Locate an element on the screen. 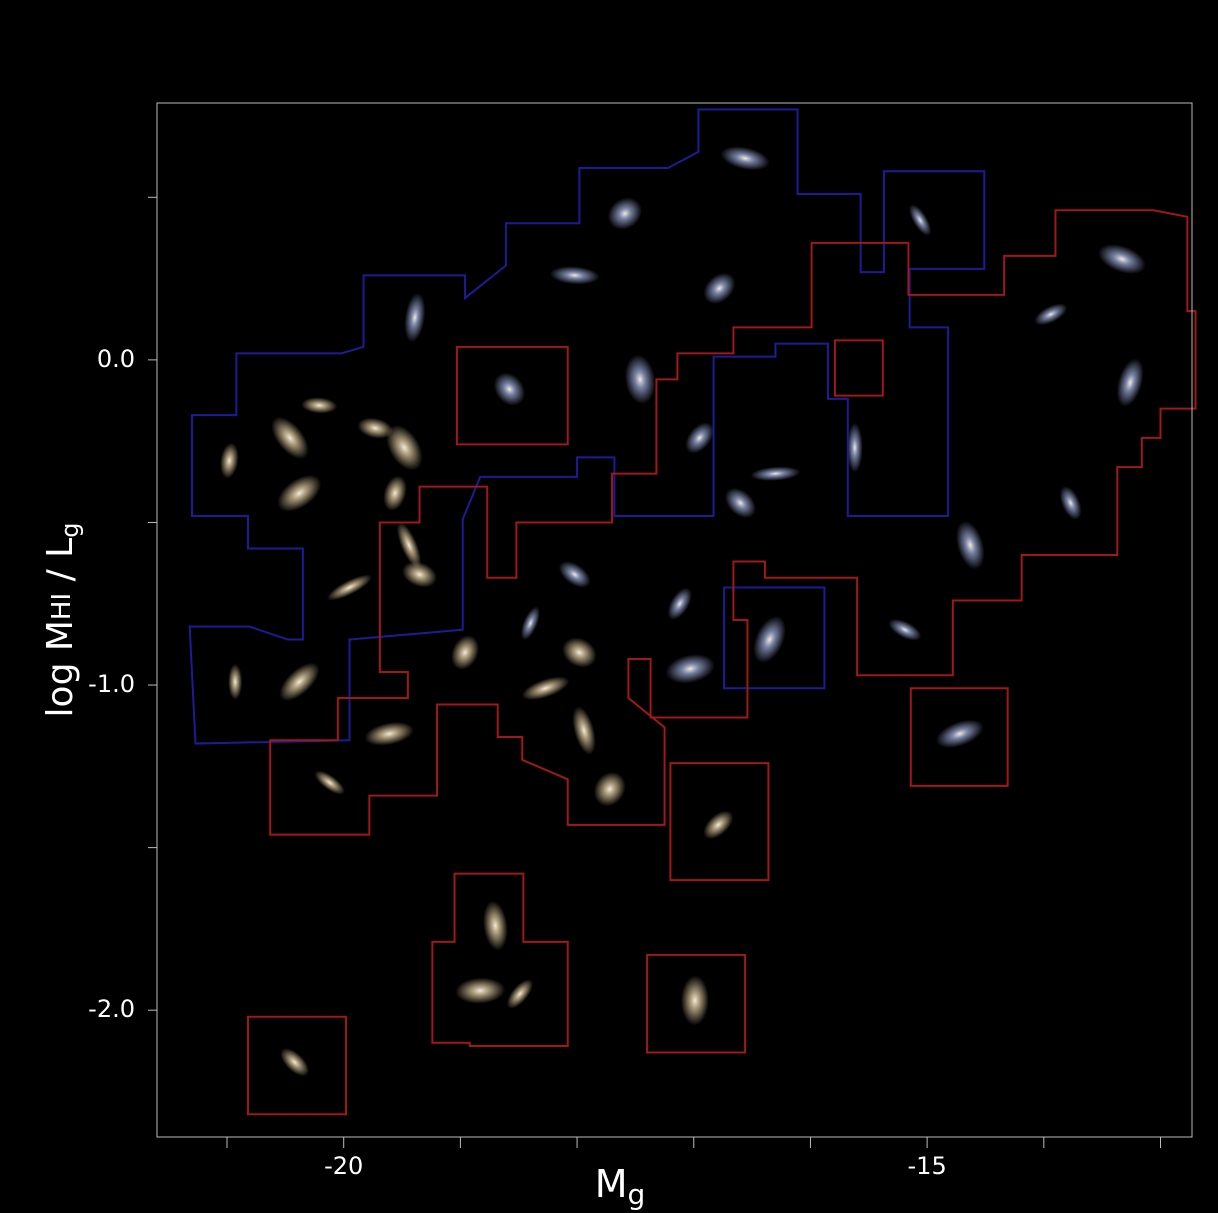 The image size is (1218, 1213). x-label-main: M is located at coordinates (611, 1184).